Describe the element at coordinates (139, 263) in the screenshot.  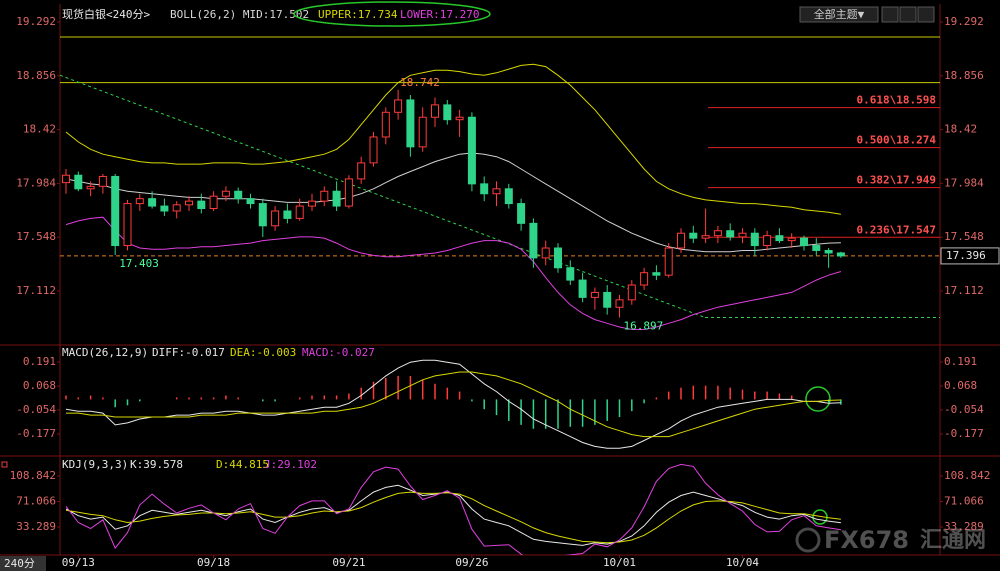
I see `low-annotation: 17.403` at that location.